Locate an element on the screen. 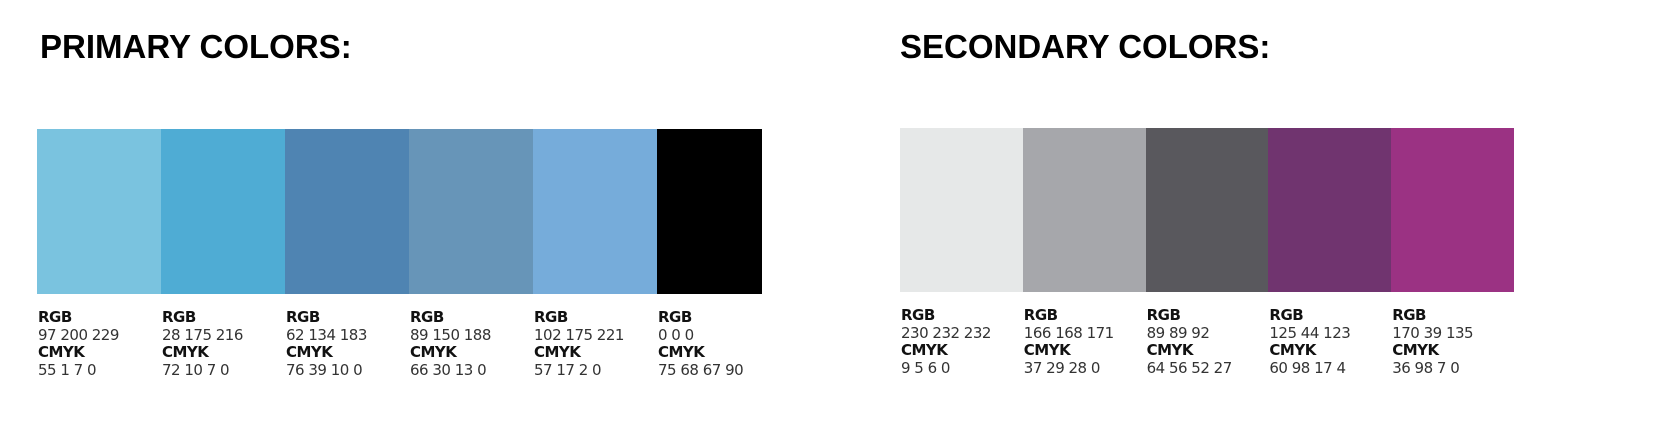  rgb: 89 89 92 is located at coordinates (1178, 332).